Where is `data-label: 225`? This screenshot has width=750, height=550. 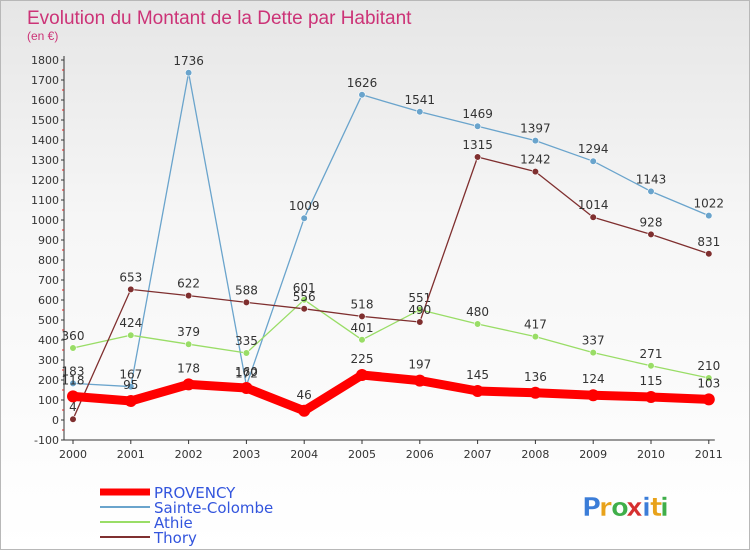 data-label: 225 is located at coordinates (362, 359).